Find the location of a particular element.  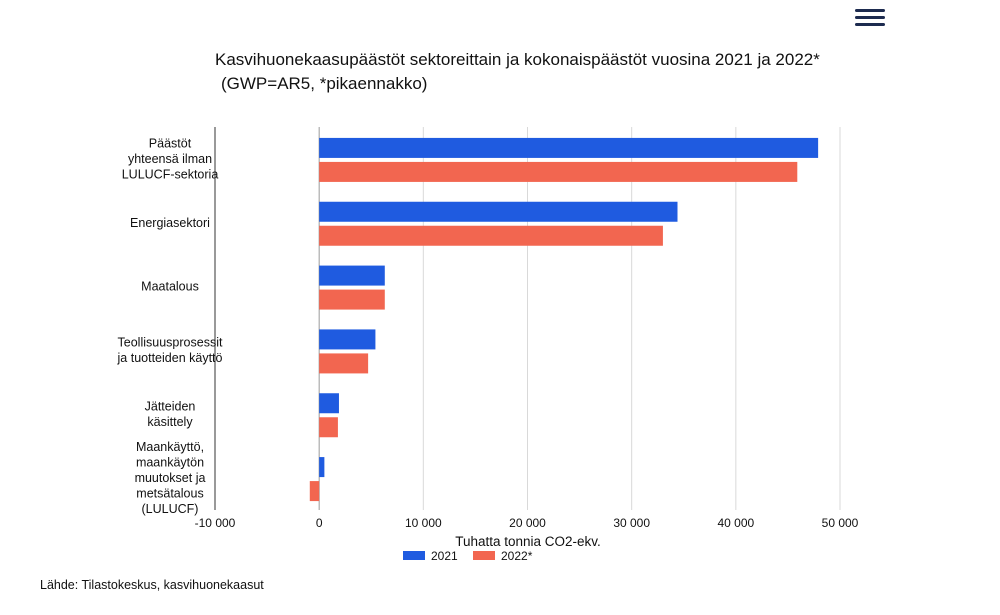

x-tick-label: 0 is located at coordinates (319, 523).